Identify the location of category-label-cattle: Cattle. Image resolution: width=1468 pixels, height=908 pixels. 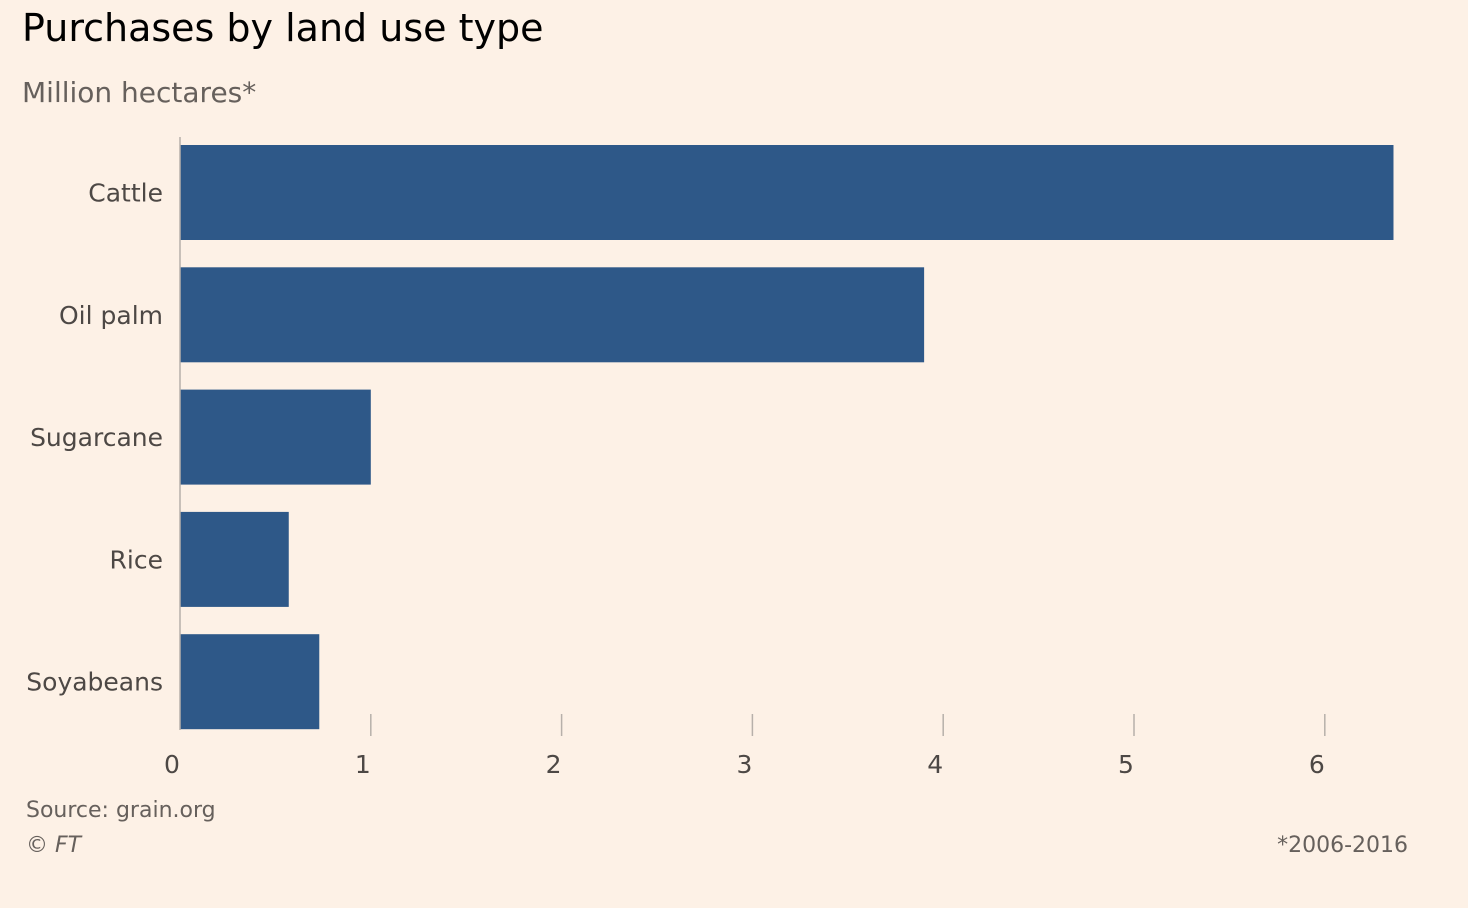
(125, 193).